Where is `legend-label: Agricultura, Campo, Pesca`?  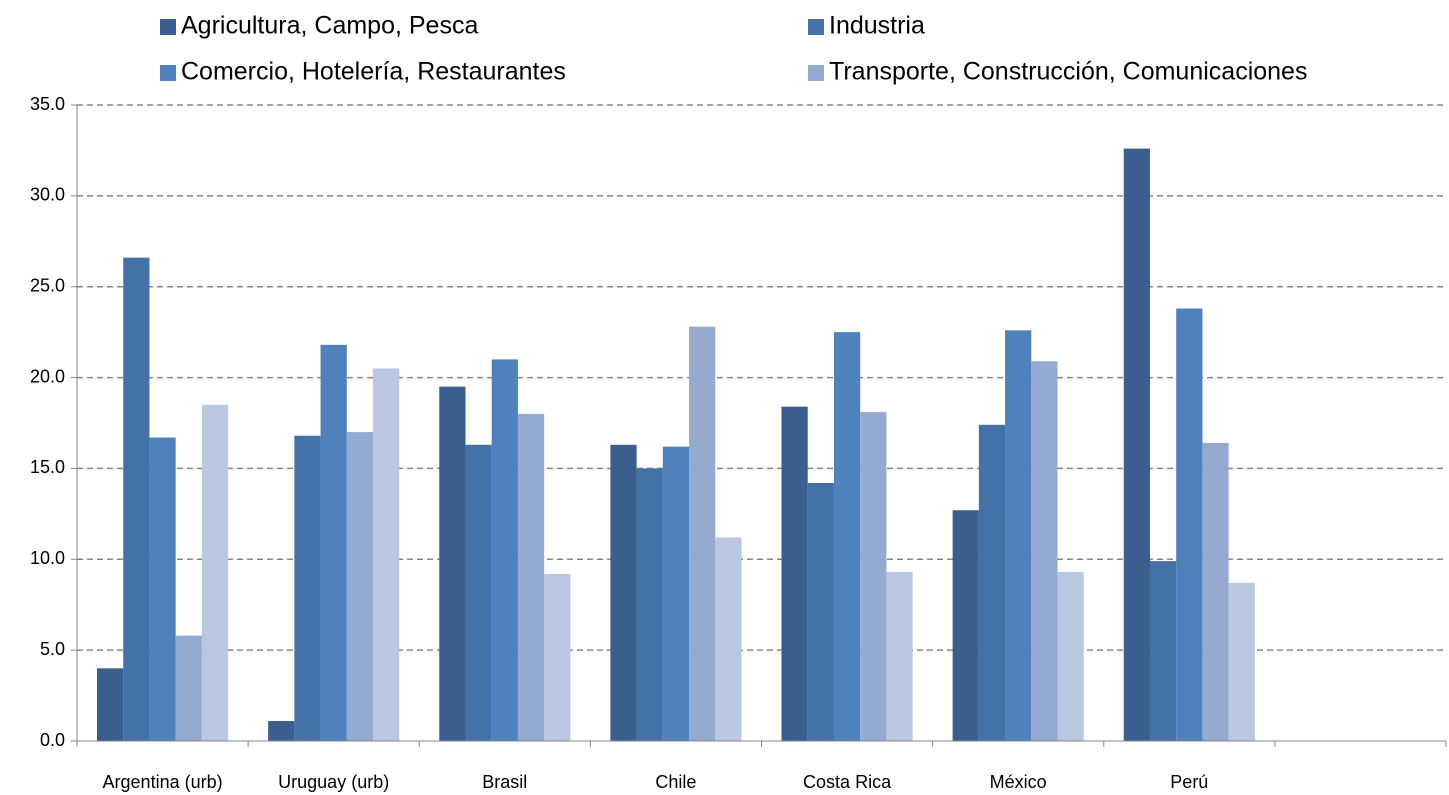
legend-label: Agricultura, Campo, Pesca is located at coordinates (329, 26).